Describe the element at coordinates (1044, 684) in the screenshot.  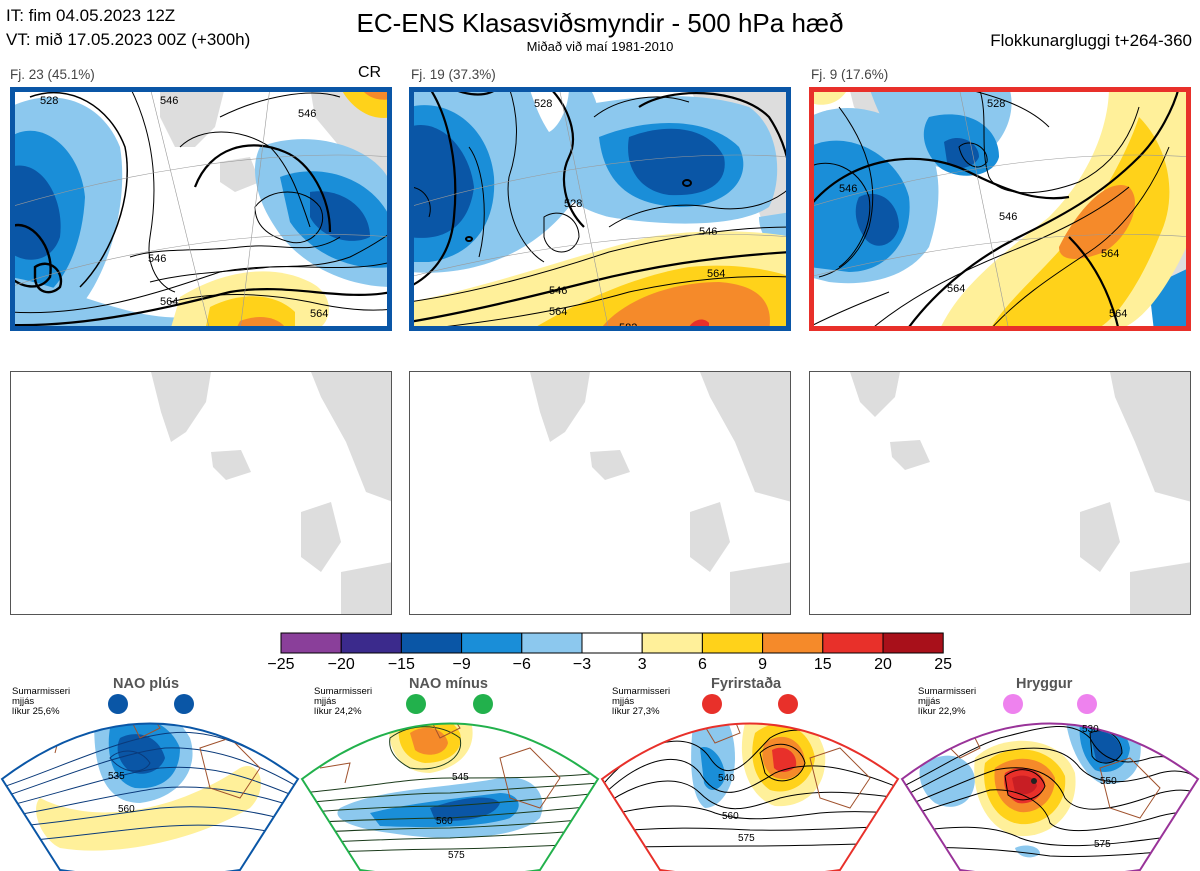
I see `regime-ridge-name: Hryggur` at that location.